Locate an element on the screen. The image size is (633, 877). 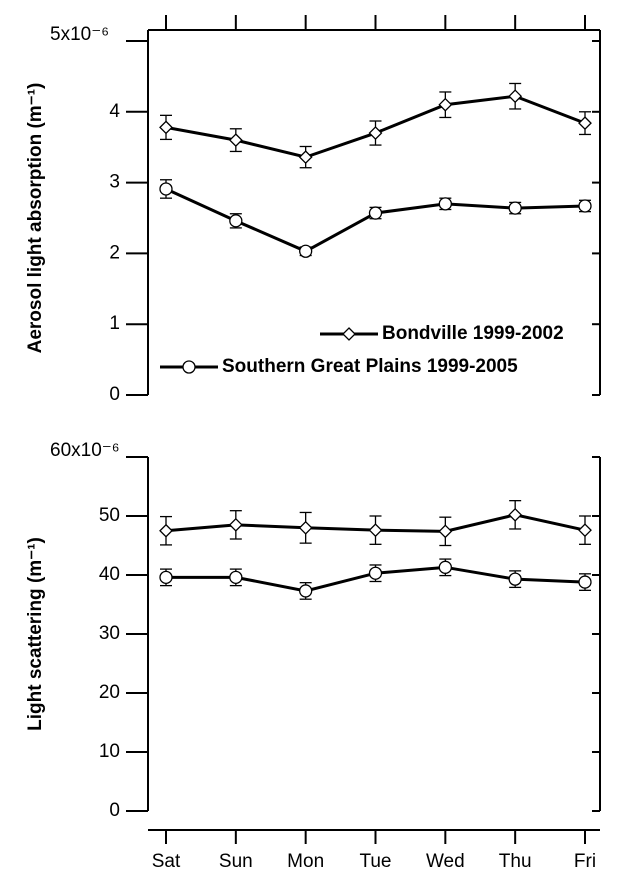
y-tick-label: 10 is located at coordinates (109, 751).